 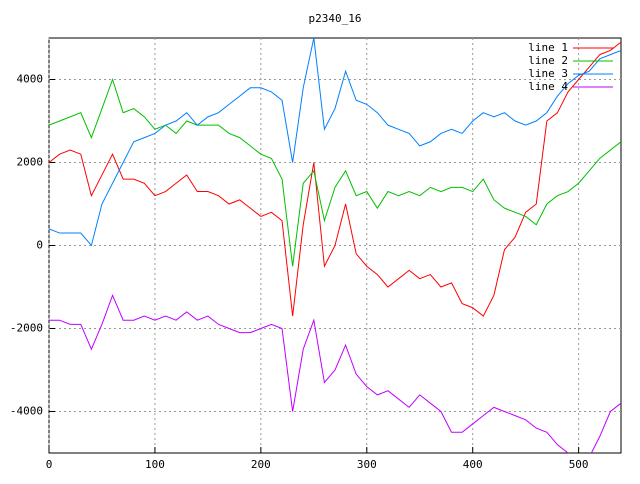 What do you see at coordinates (335, 18) in the screenshot?
I see `chart-title: p2340_16` at bounding box center [335, 18].